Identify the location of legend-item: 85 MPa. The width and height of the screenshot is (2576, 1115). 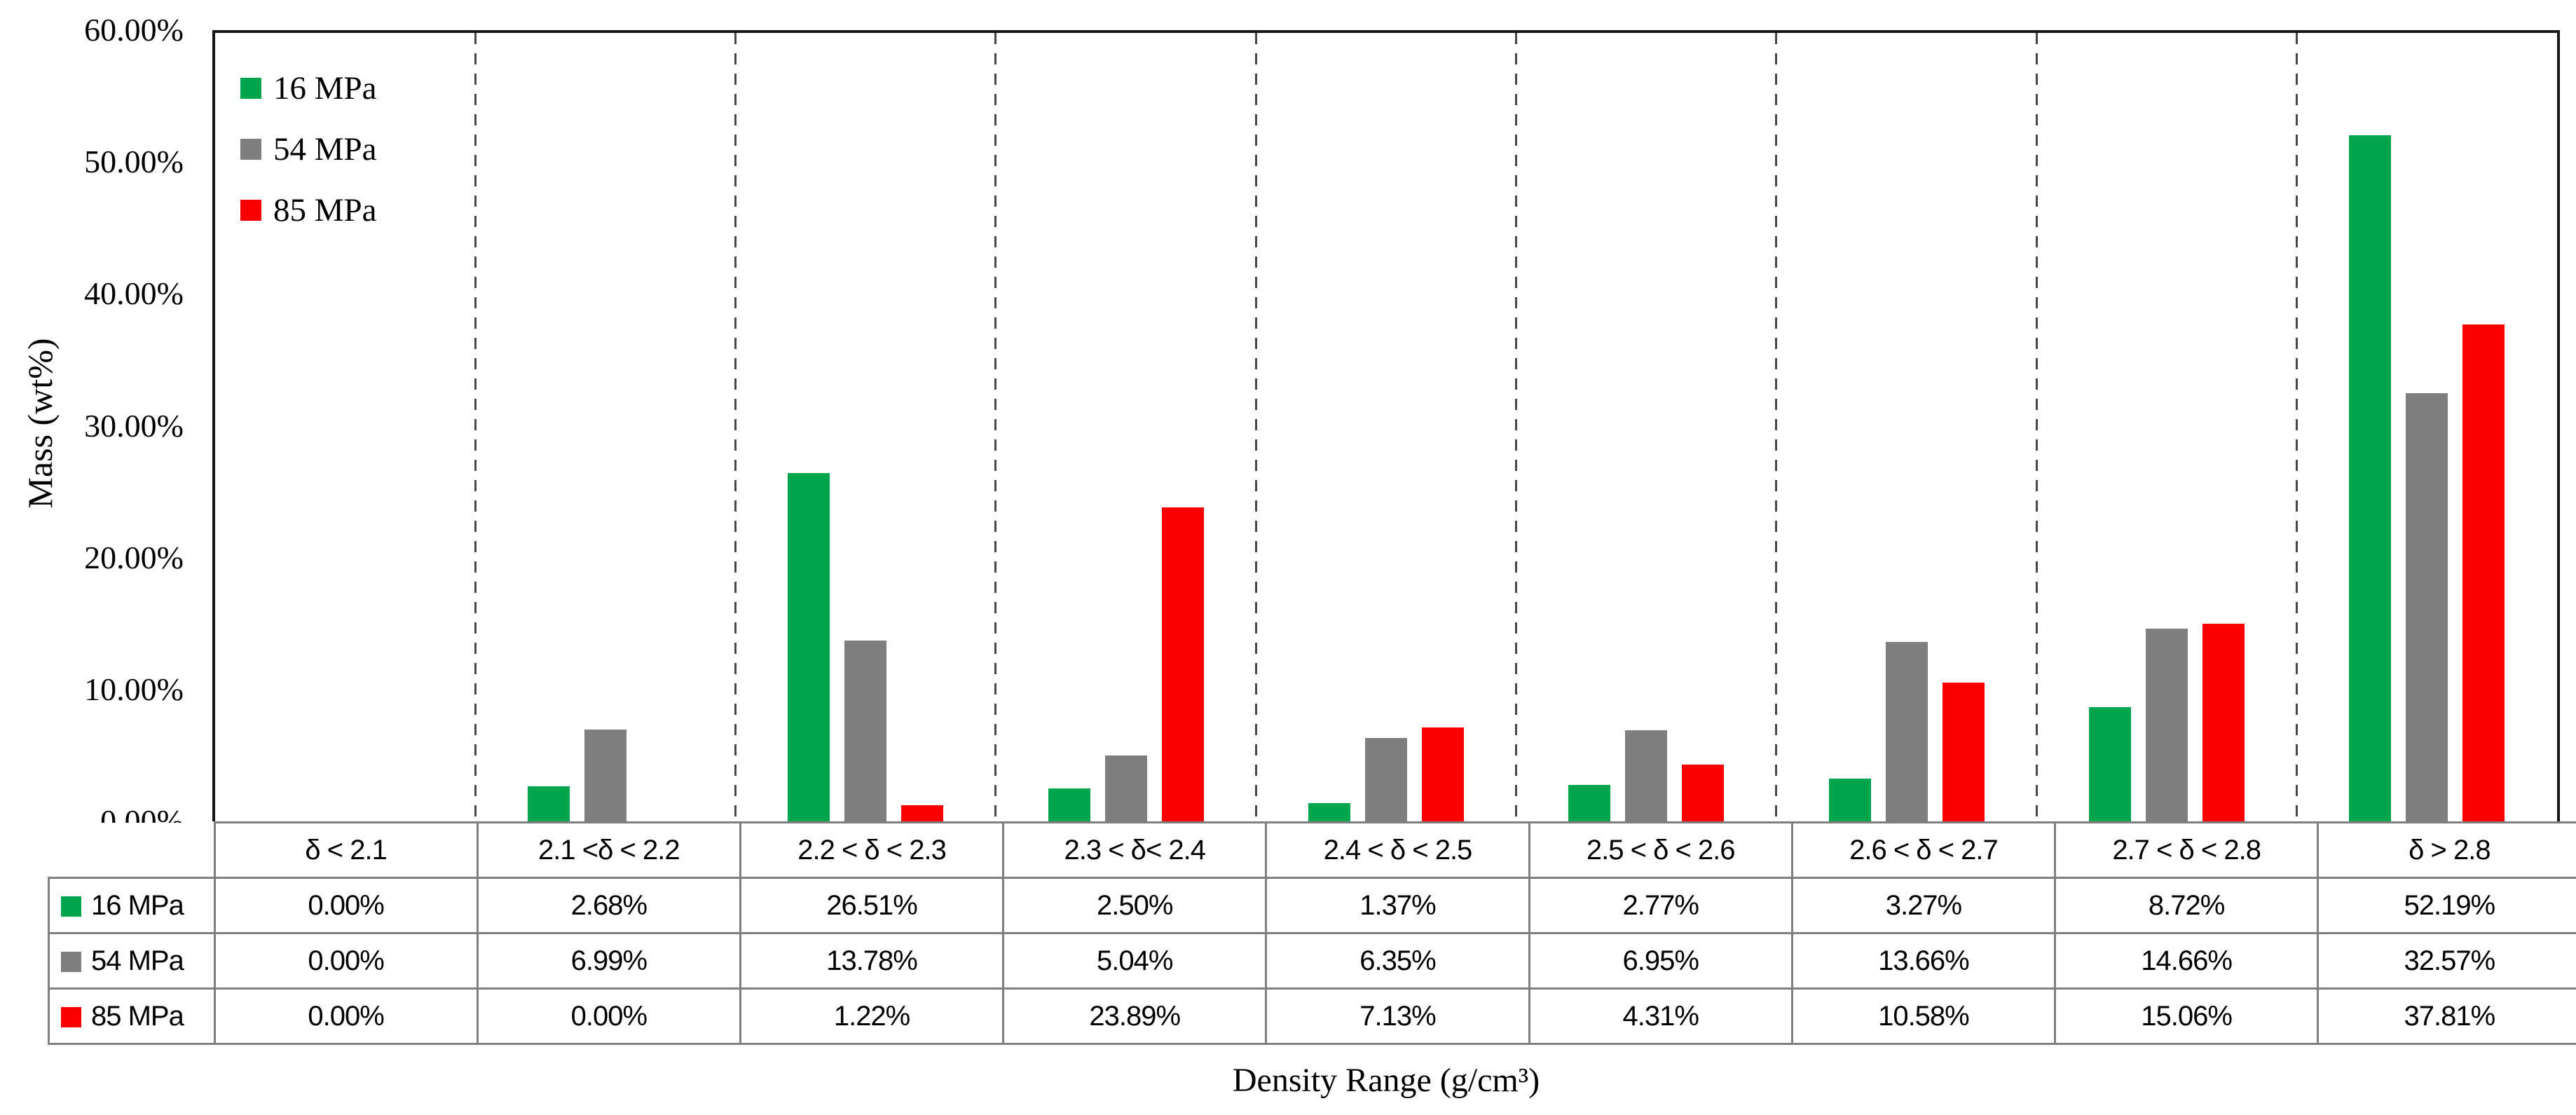
(308, 210).